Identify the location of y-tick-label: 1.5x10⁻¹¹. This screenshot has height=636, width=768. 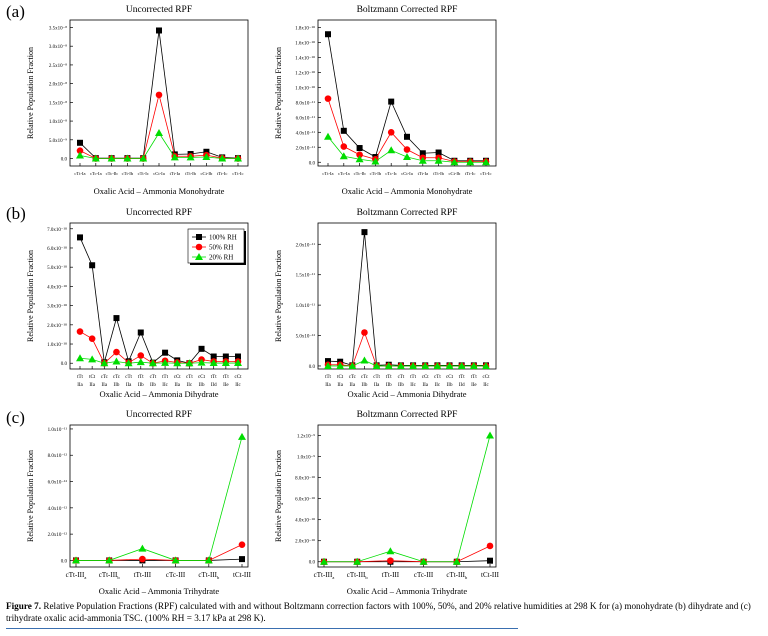
(306, 276).